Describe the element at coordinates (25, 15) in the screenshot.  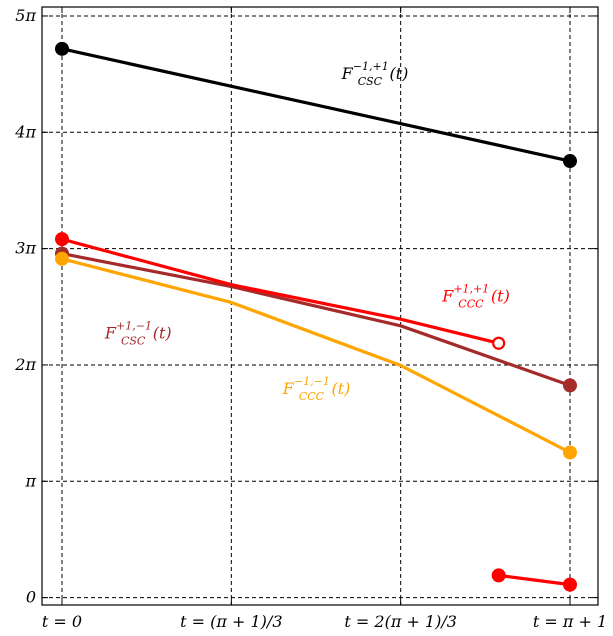
I see `y-tick-label: 5π` at that location.